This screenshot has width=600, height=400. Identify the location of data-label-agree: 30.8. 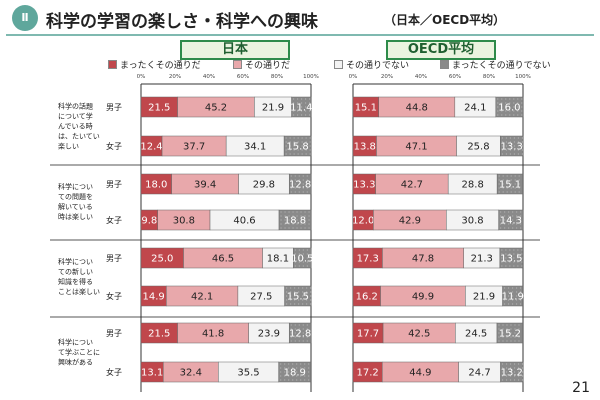
(184, 221).